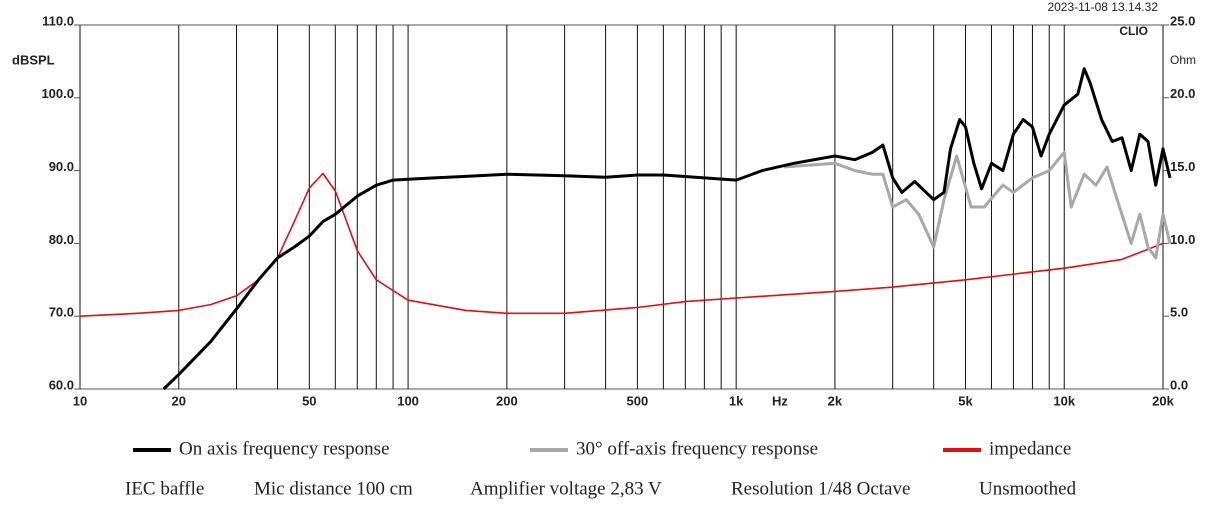  Describe the element at coordinates (61, 312) in the screenshot. I see `y-tick-label: 70.0` at that location.